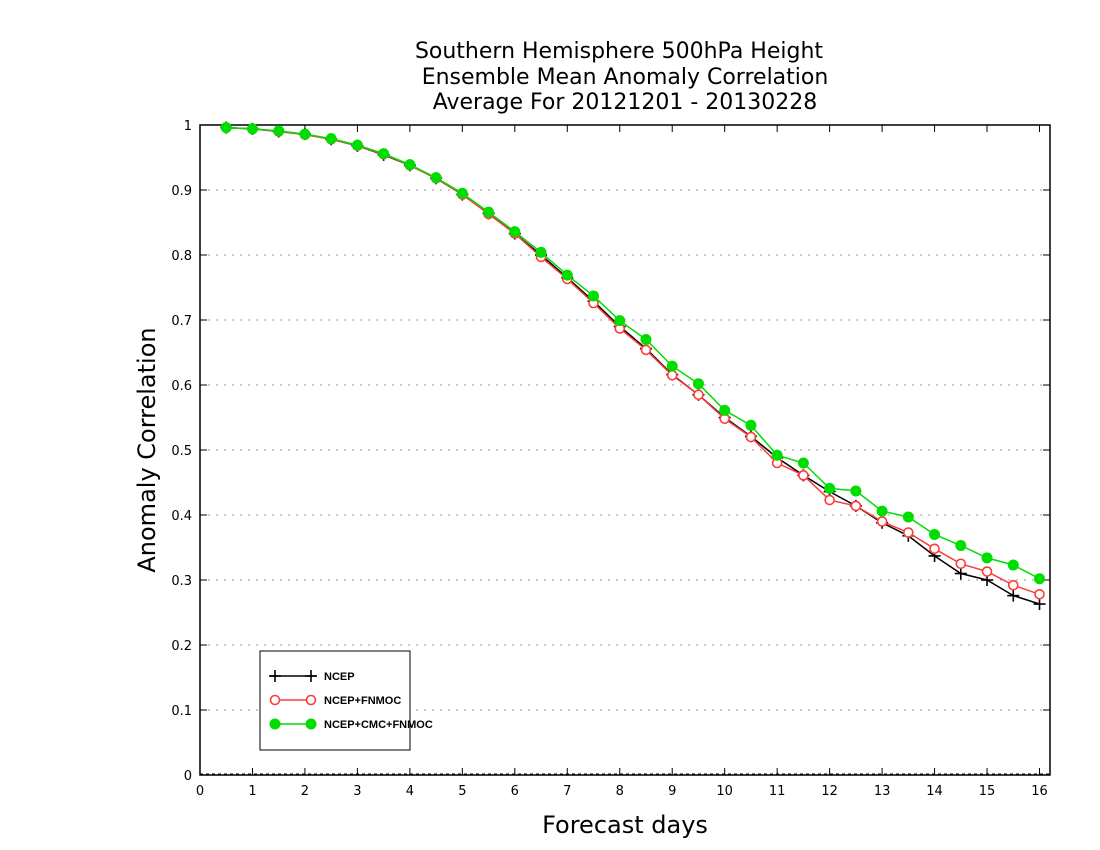 This screenshot has width=1100, height=850. What do you see at coordinates (462, 791) in the screenshot?
I see `x-tick-label: 5` at bounding box center [462, 791].